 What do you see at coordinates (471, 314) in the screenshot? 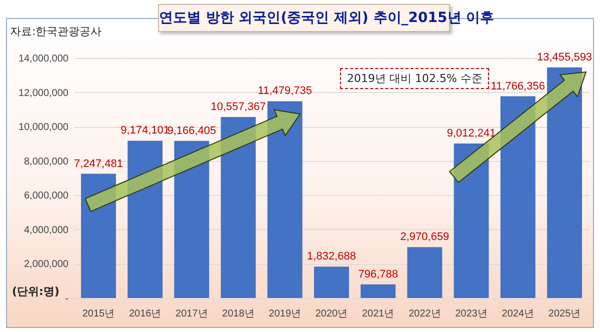
I see `x-tick-label: 2023년` at bounding box center [471, 314].